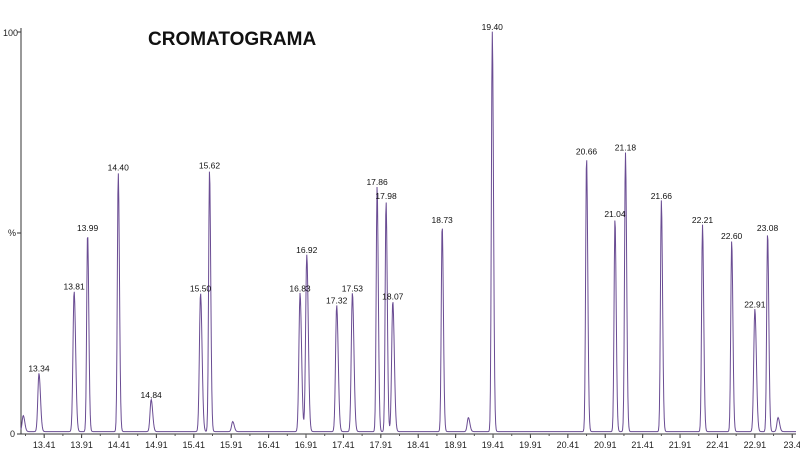 This screenshot has width=800, height=449. What do you see at coordinates (418, 444) in the screenshot?
I see `x-tick-label: 18.41` at bounding box center [418, 444].